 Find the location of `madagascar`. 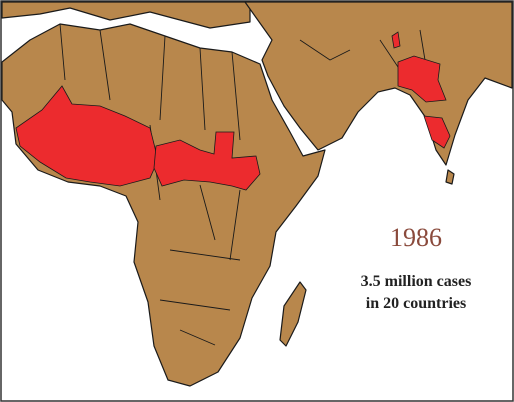

madagascar is located at coordinates (293, 314).